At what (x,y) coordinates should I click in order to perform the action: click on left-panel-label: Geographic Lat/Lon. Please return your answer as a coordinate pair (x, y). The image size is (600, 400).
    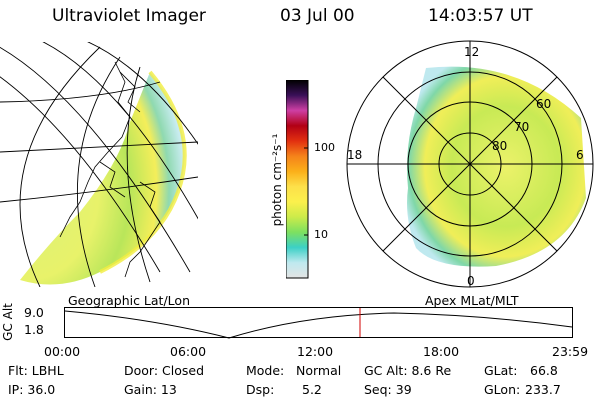
    Looking at the image, I should click on (129, 300).